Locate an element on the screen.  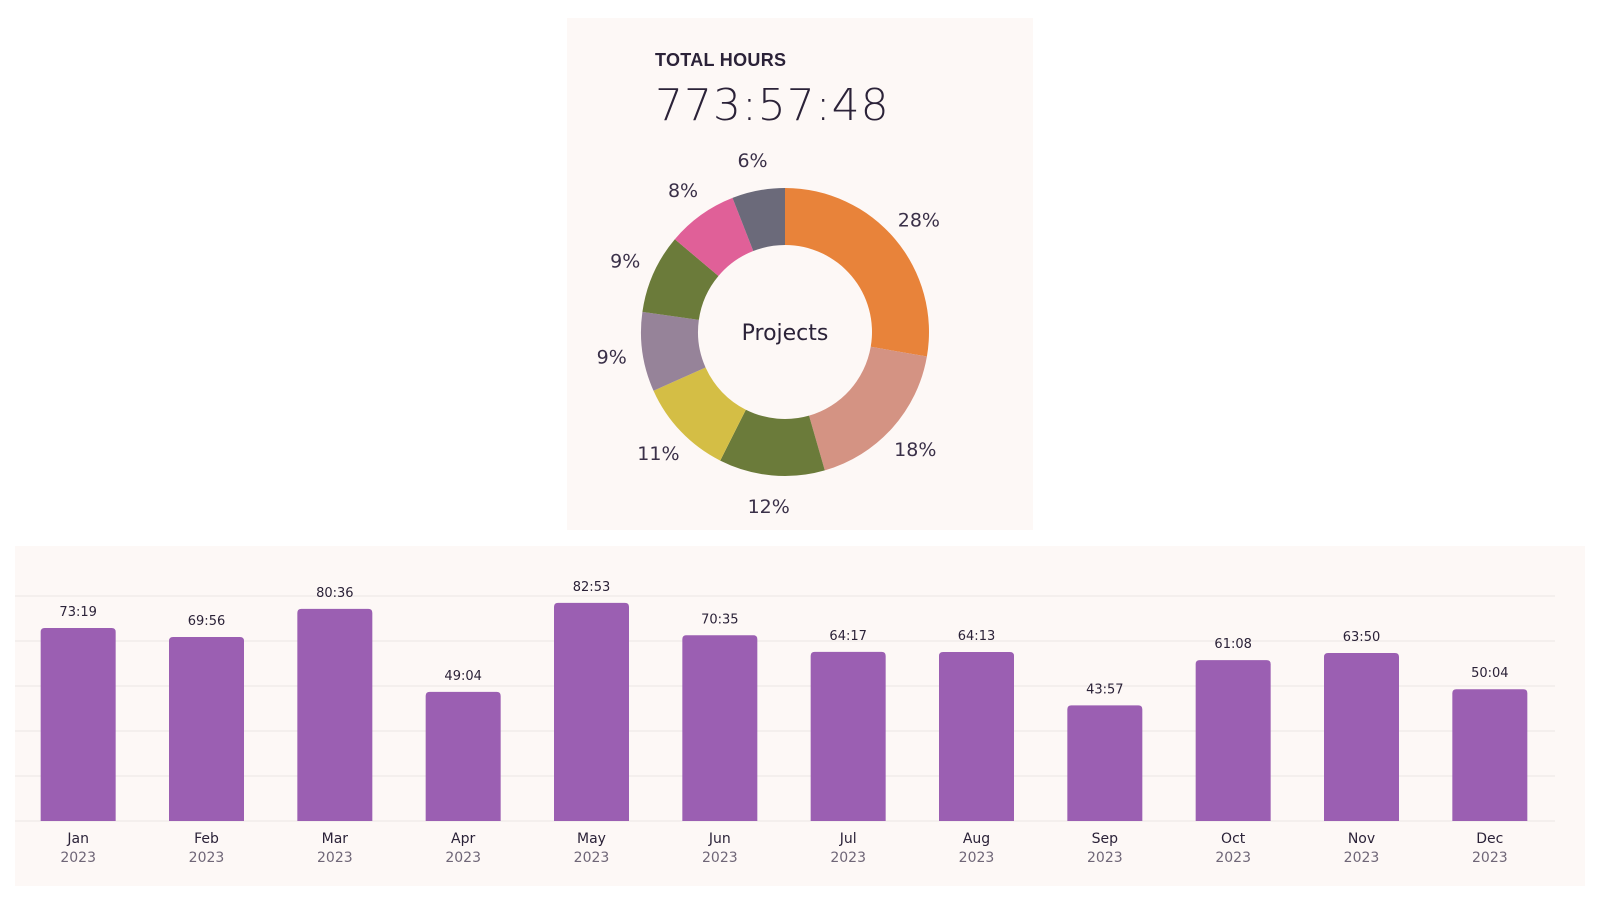
bar-mar is located at coordinates (335, 714).